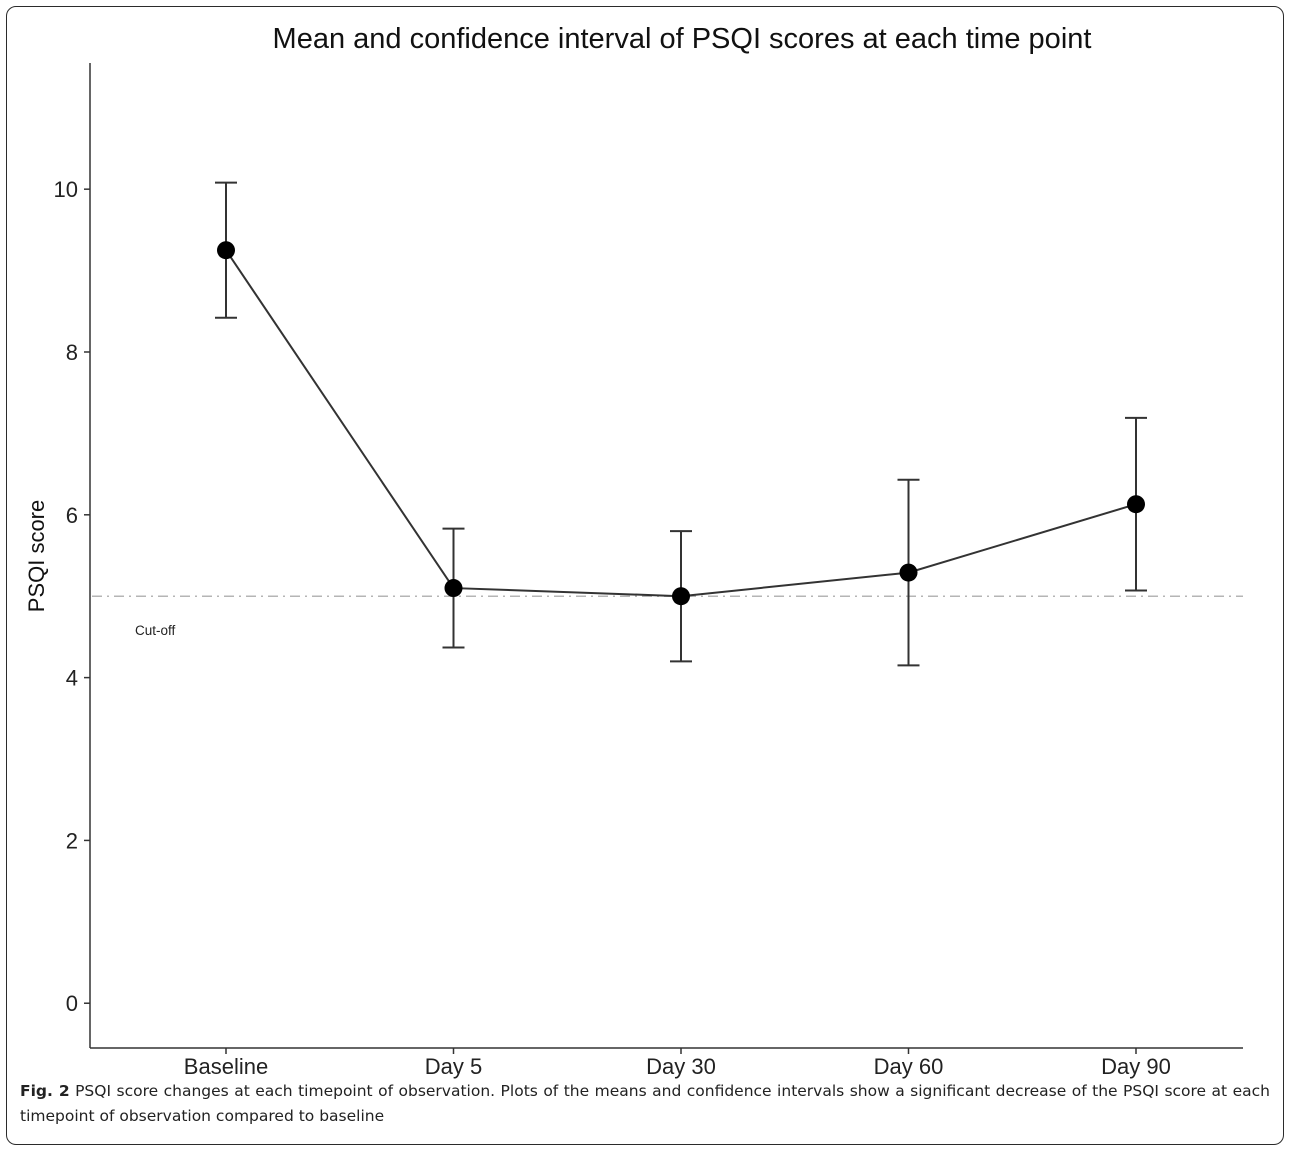  What do you see at coordinates (155, 630) in the screenshot?
I see `cutoff-label: Cut-off` at bounding box center [155, 630].